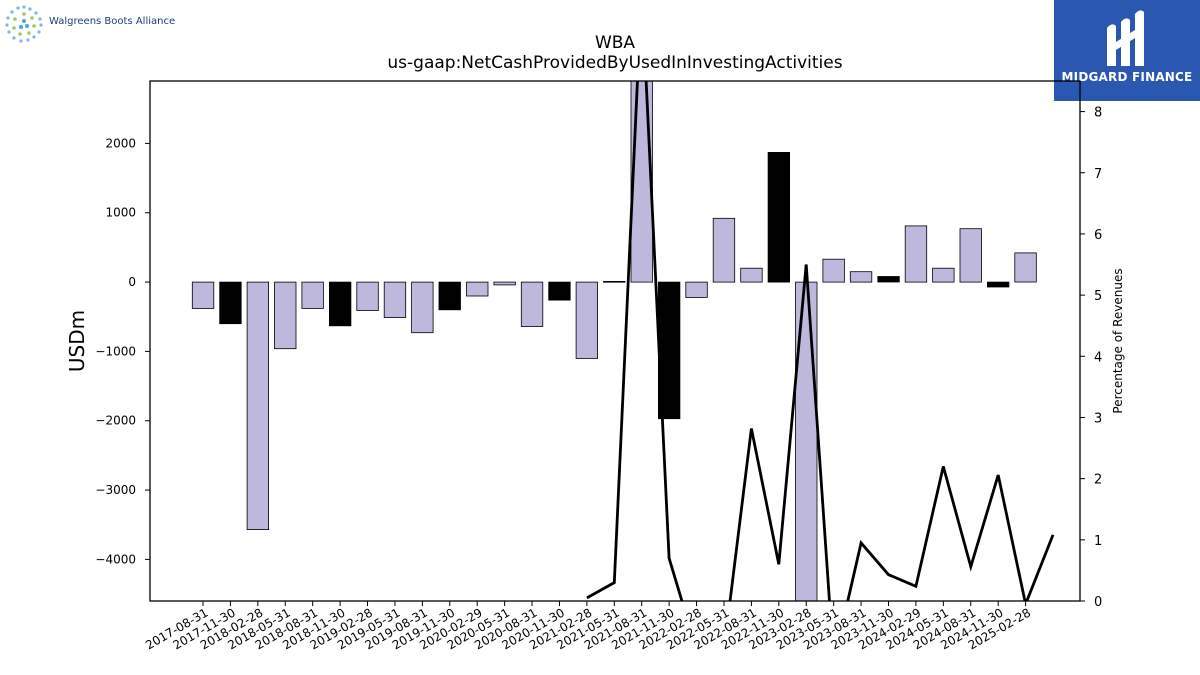 The height and width of the screenshot is (675, 1200). I want to click on y2-tick-label: 8, so click(1098, 113).